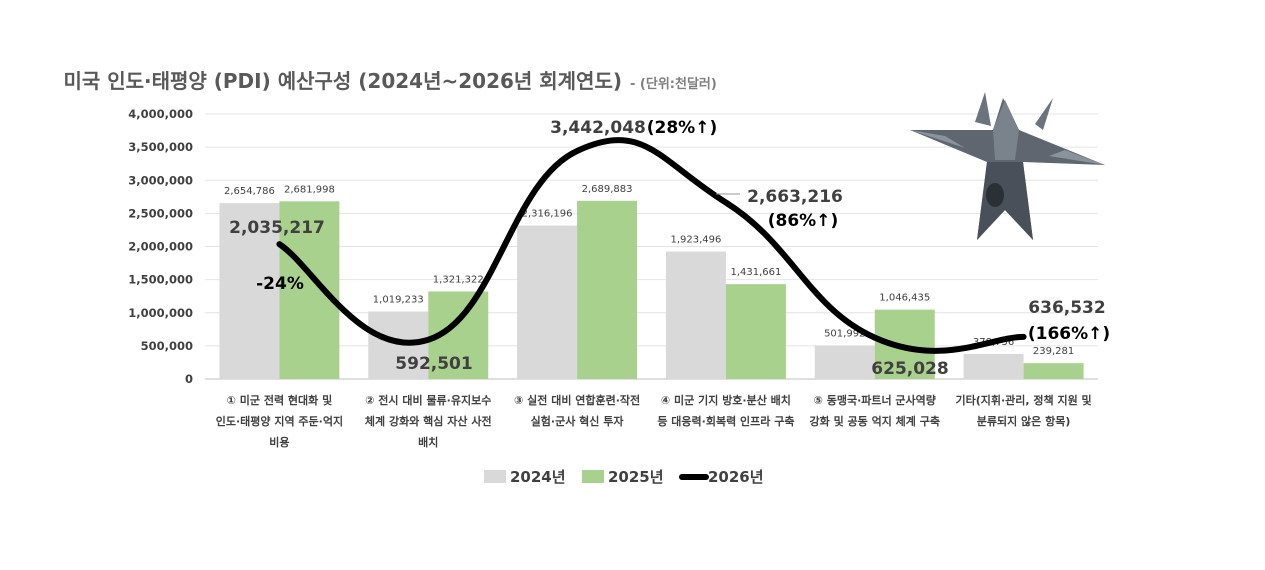 This screenshot has height=570, width=1265. Describe the element at coordinates (160, 147) in the screenshot. I see `y-tick-label: 3,500,000` at that location.